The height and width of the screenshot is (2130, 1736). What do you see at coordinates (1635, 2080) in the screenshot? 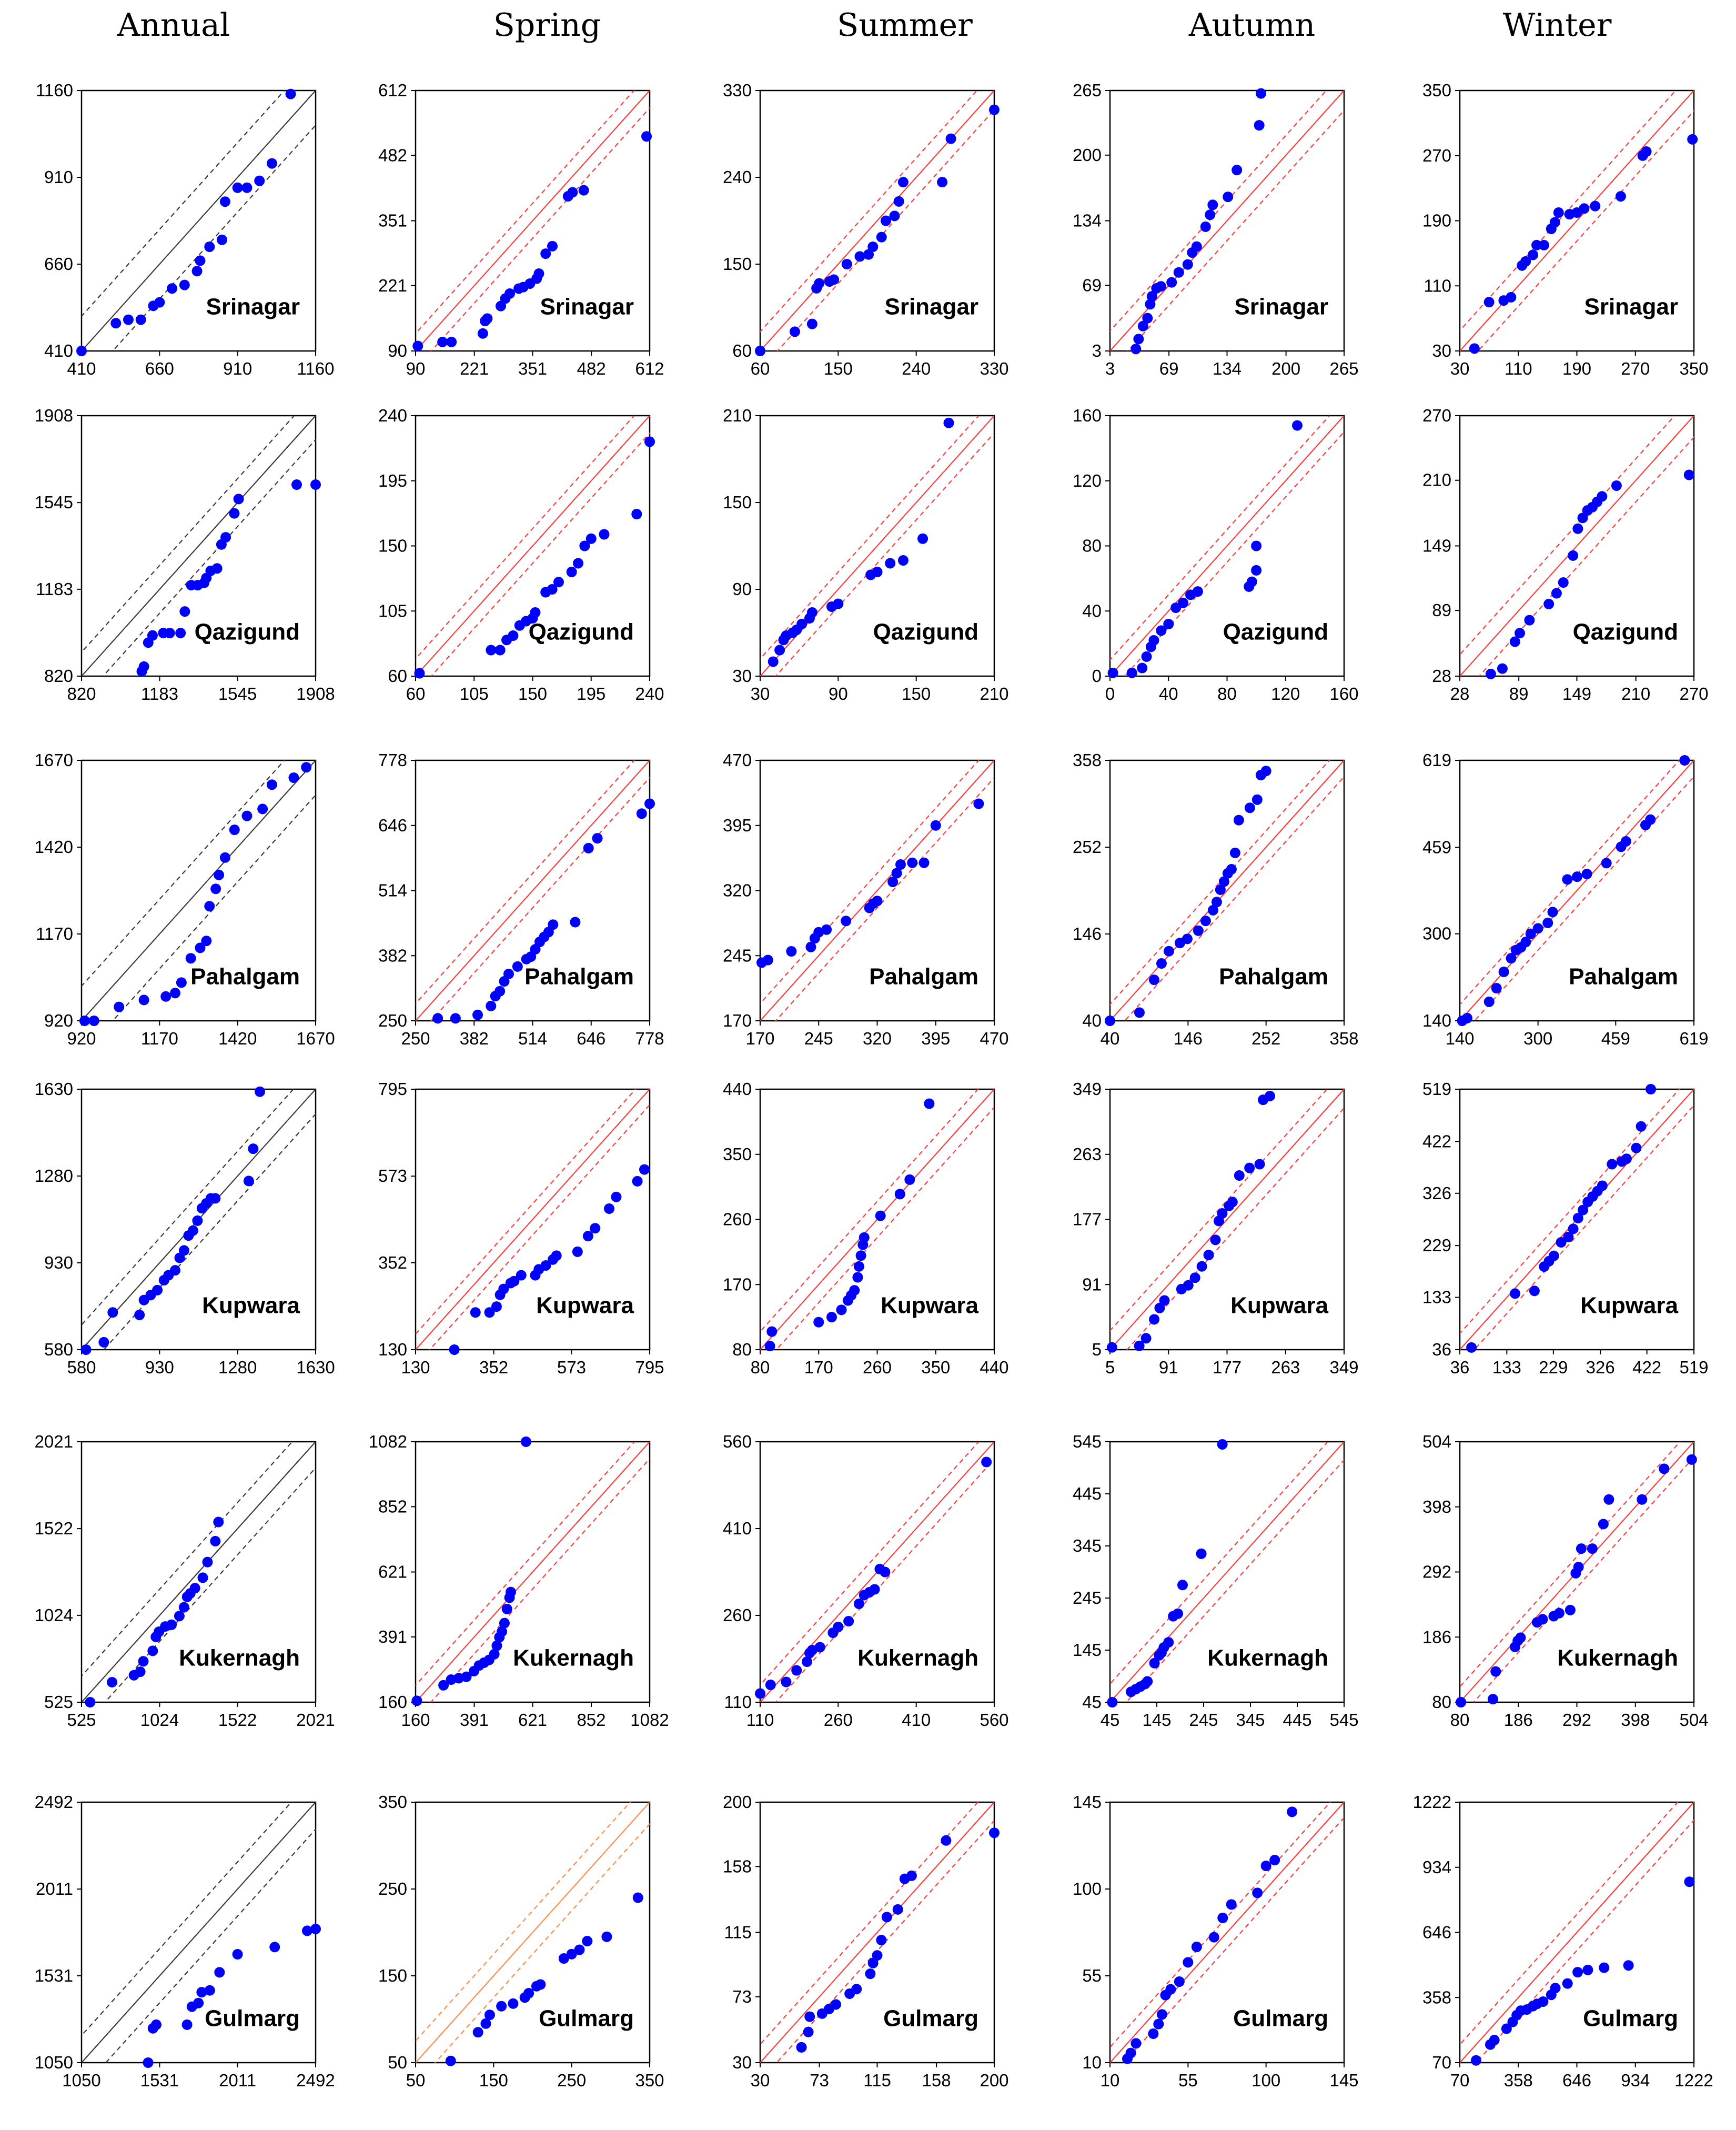
I see `x-tick-label: 934` at bounding box center [1635, 2080].